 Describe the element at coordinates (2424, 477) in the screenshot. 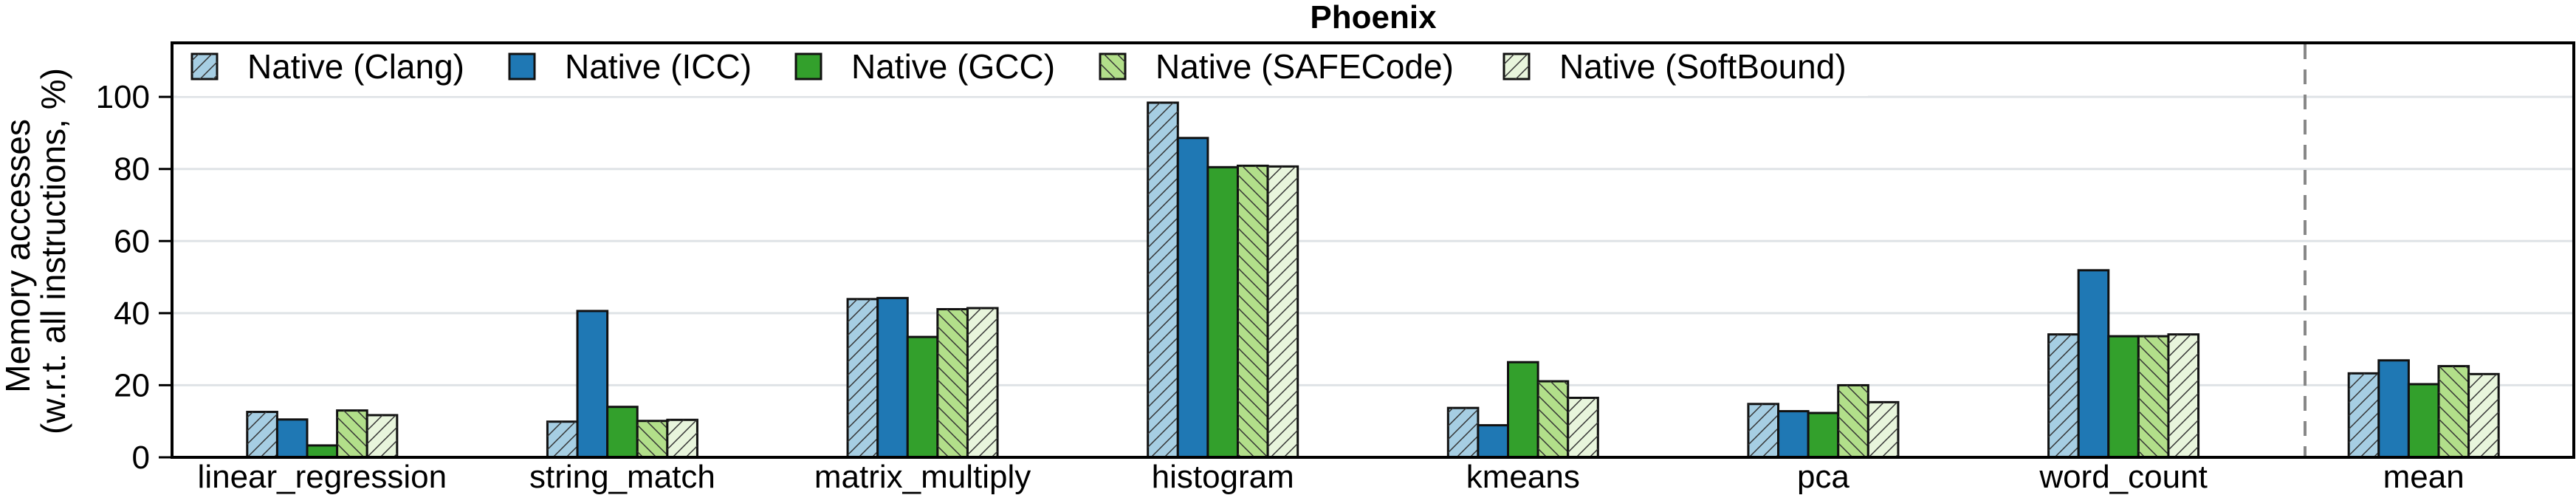

I see `x-tick-label: mean` at that location.